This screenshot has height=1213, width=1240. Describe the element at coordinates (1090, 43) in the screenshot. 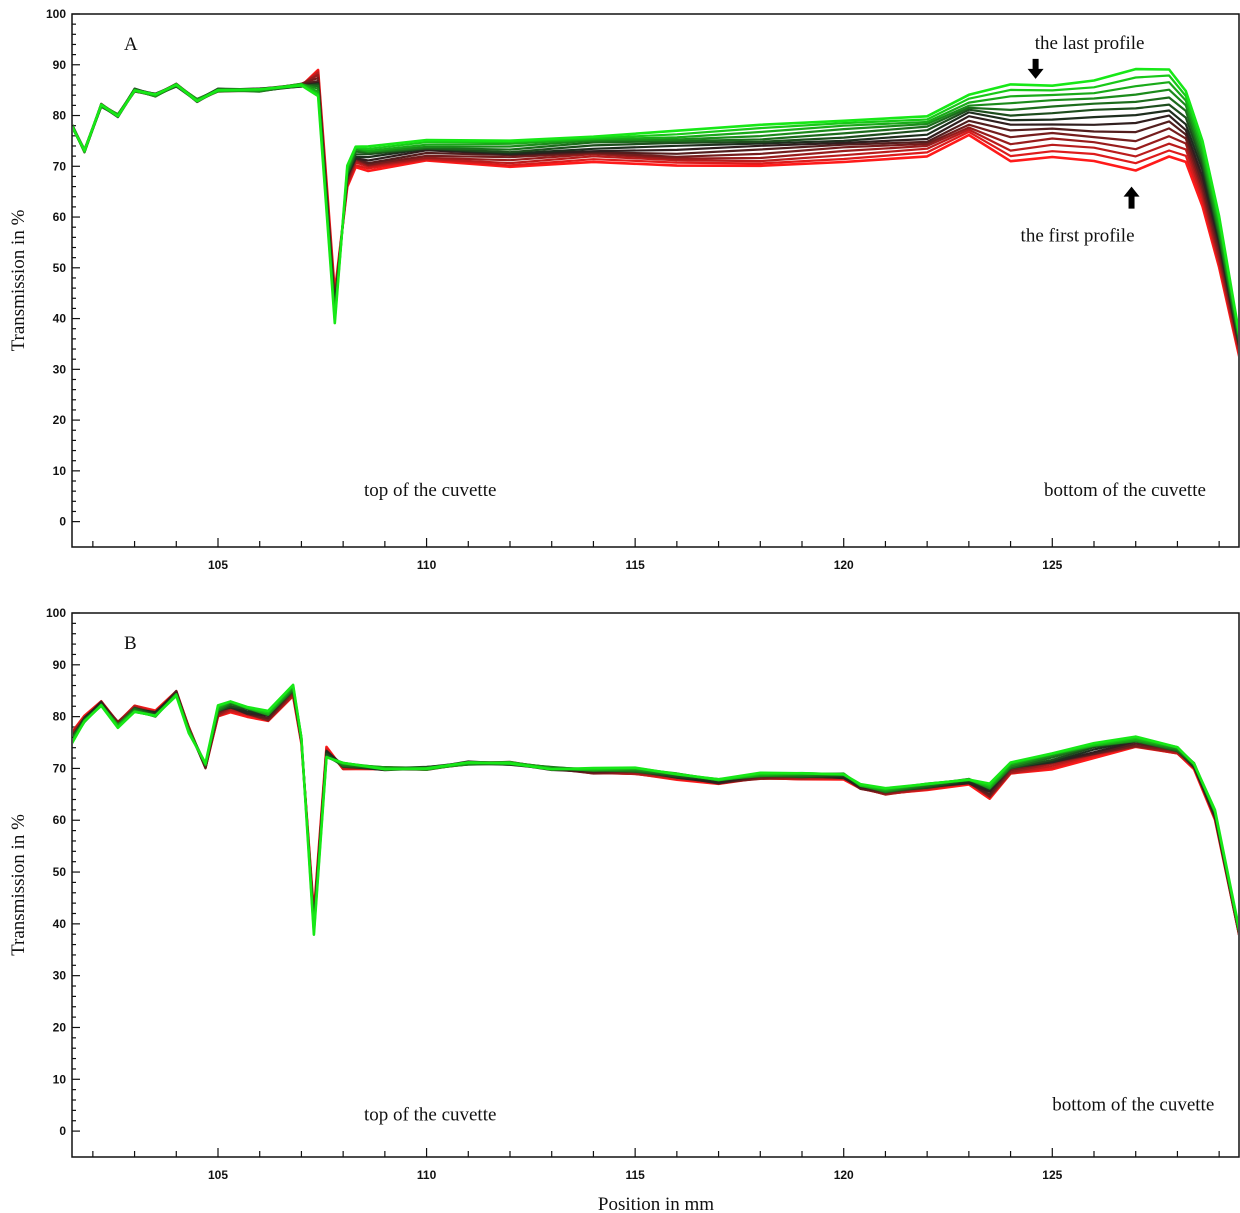

I see `annotation-last-profile: the last profile` at that location.